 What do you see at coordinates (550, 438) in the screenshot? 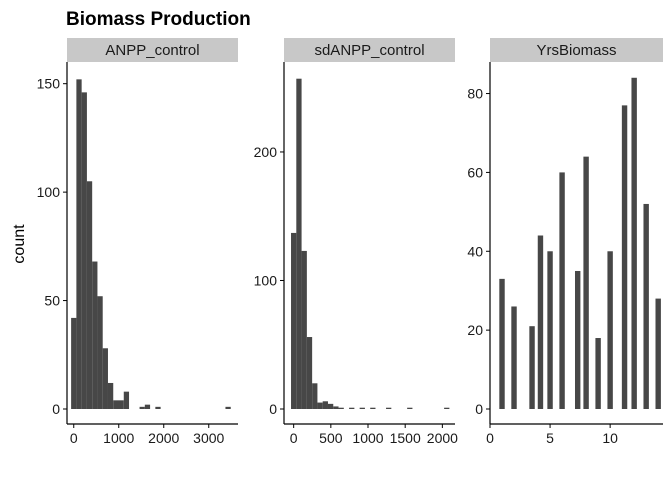
I see `x-tick-label: 5` at bounding box center [550, 438].